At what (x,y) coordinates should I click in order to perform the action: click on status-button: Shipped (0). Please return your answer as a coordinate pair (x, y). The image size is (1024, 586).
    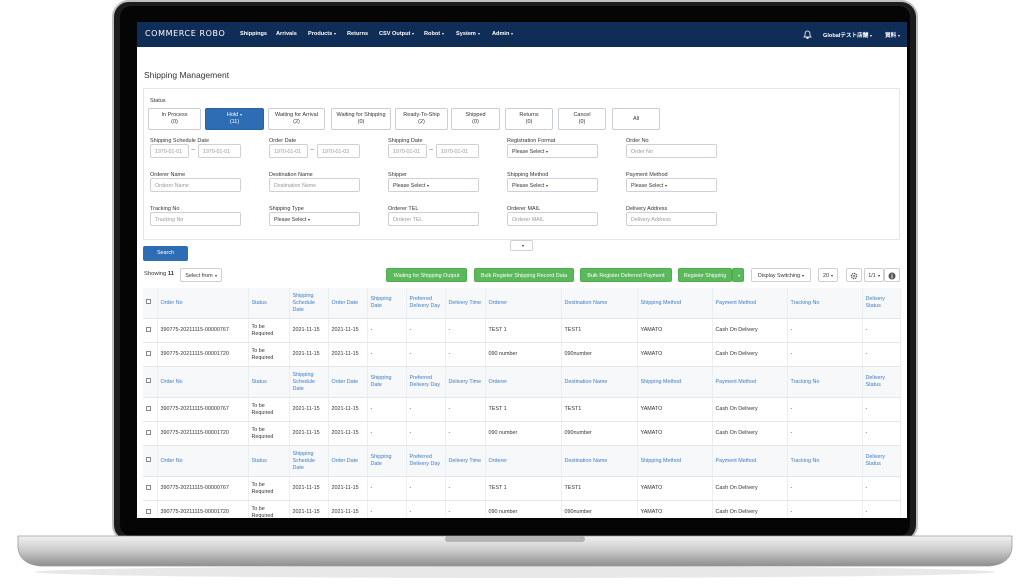
    Looking at the image, I should click on (475, 119).